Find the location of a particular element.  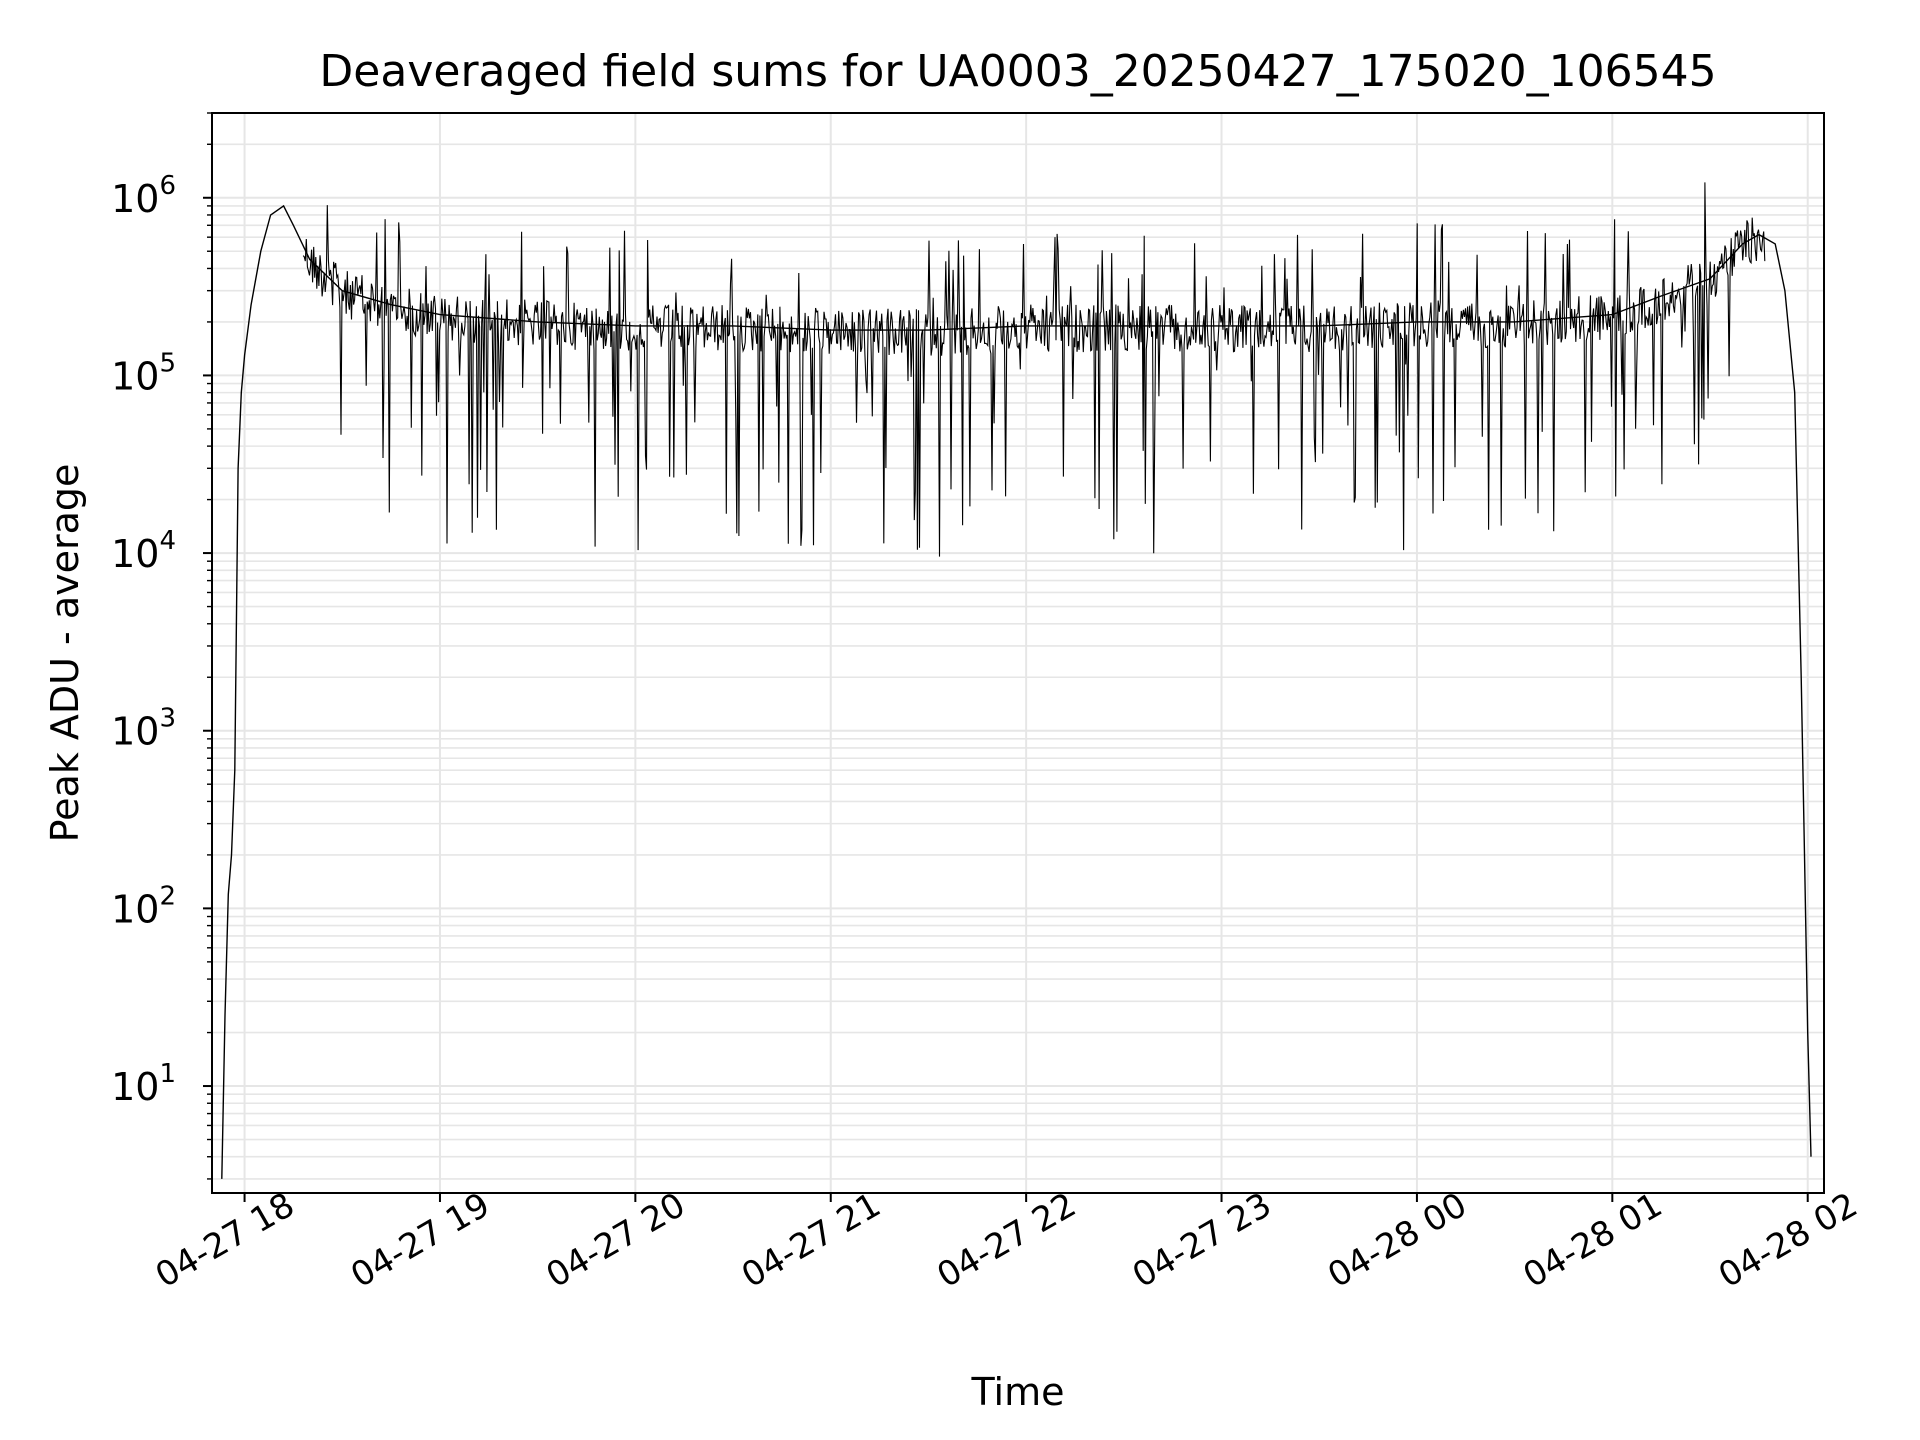

y-tick-label: 10⁶ is located at coordinates (143, 196).